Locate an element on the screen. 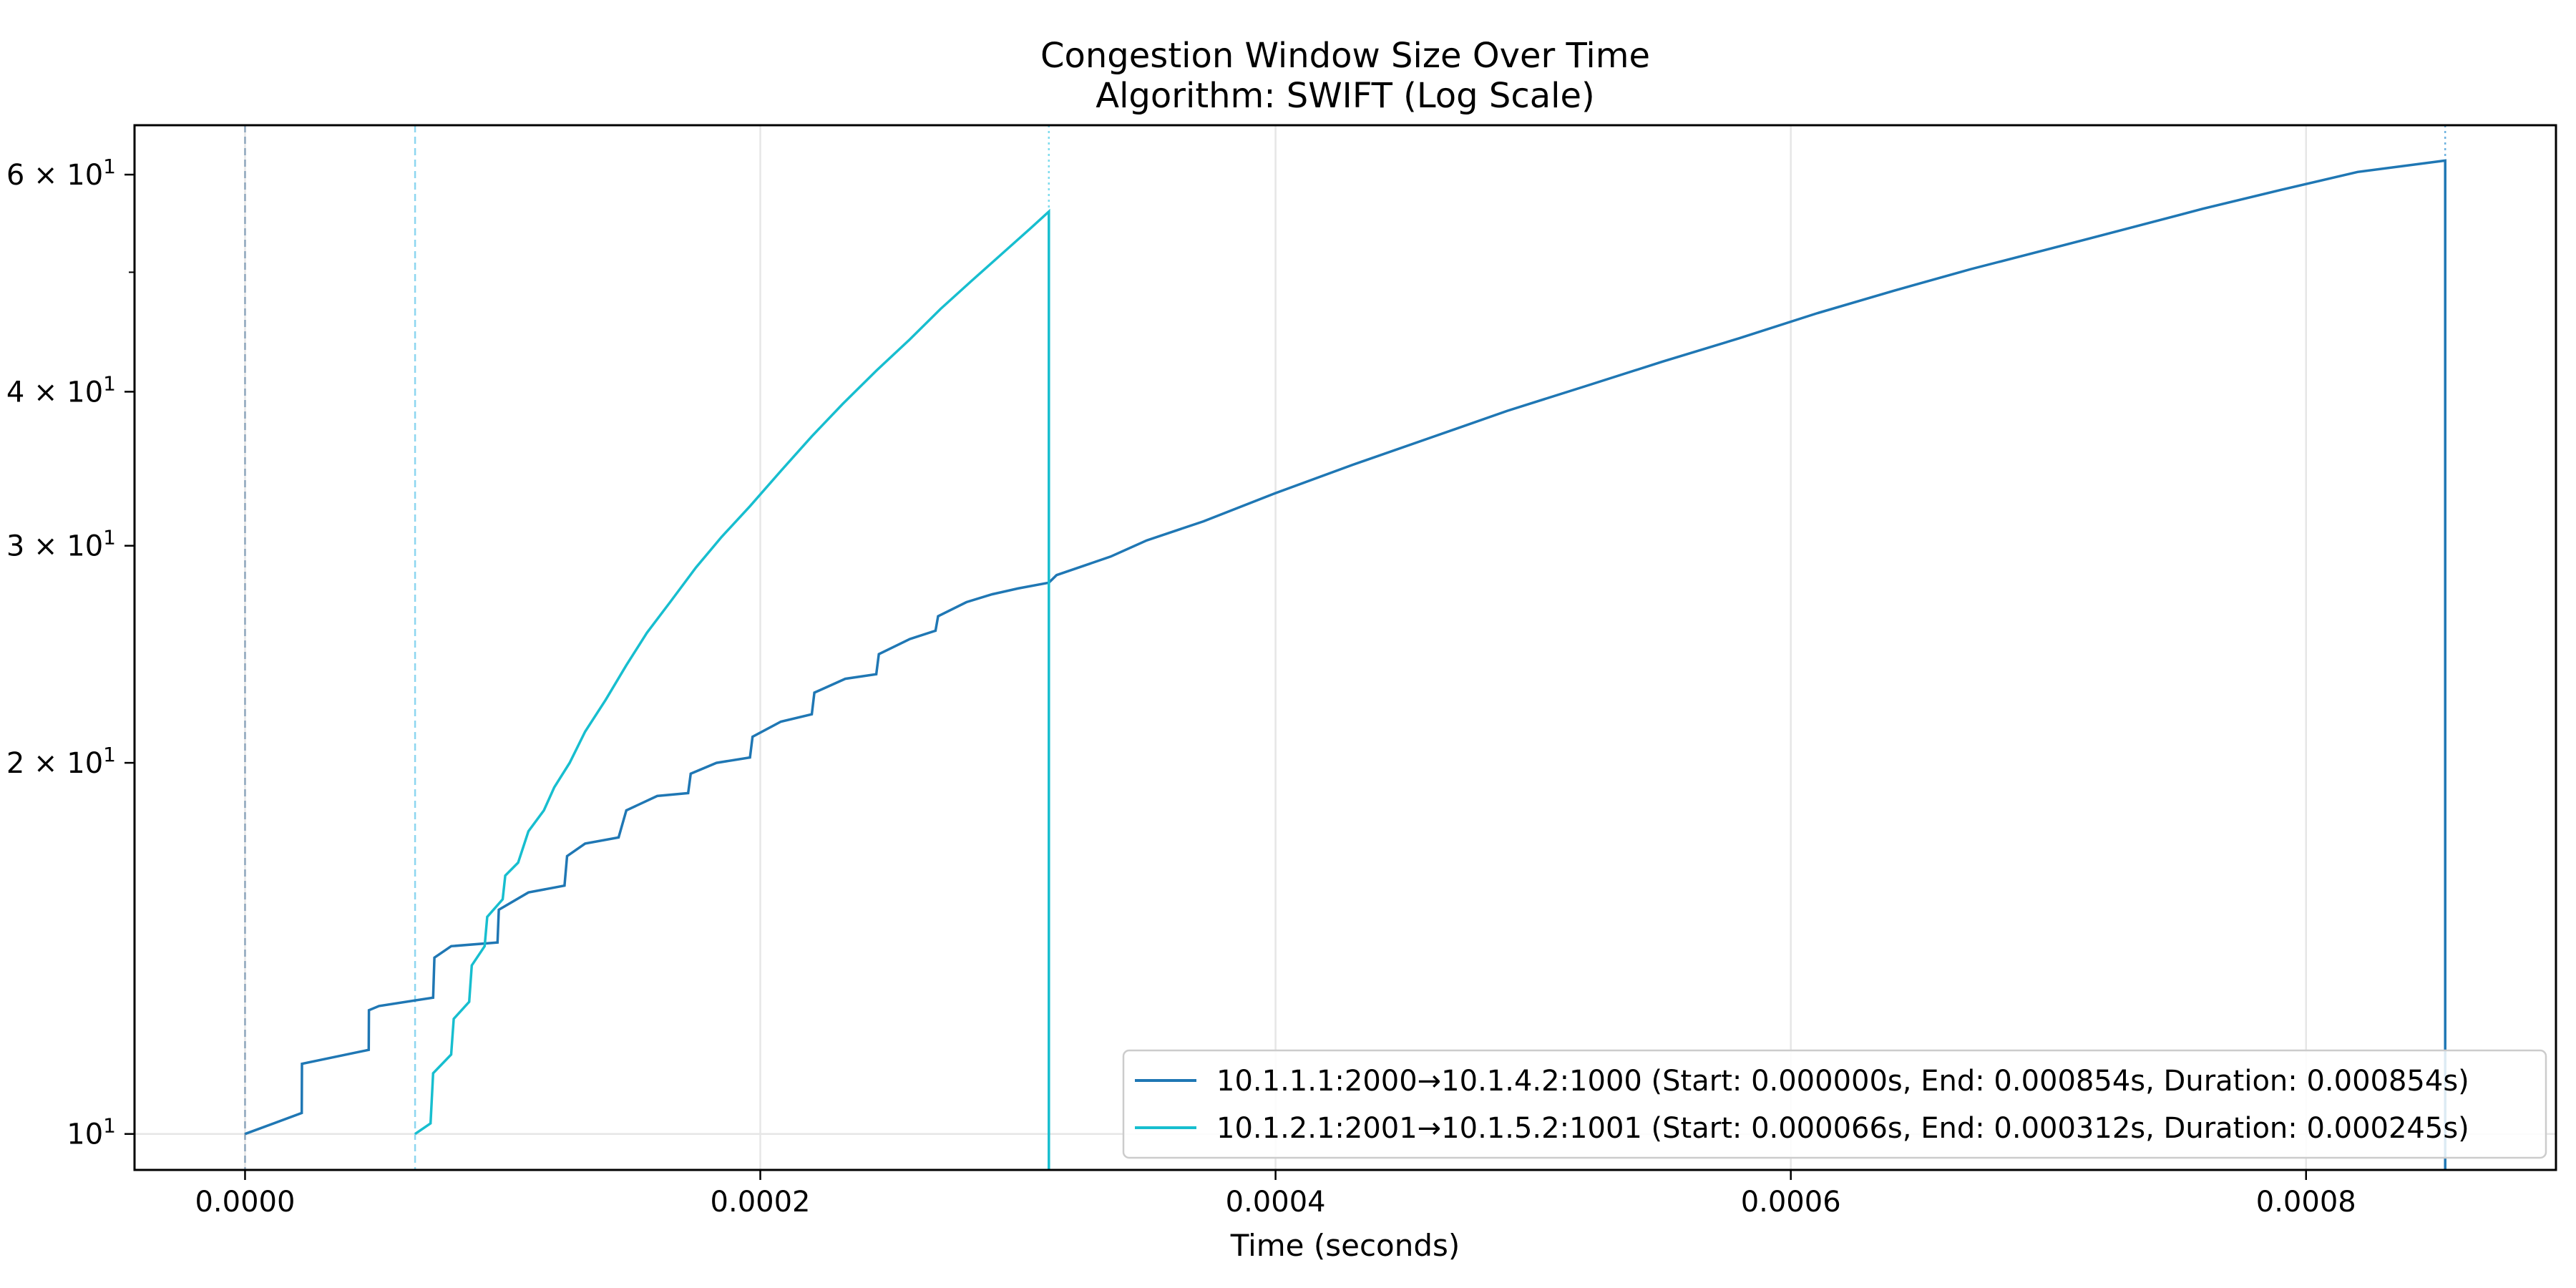  y-tick-label: 3 × 101 is located at coordinates (61, 544).